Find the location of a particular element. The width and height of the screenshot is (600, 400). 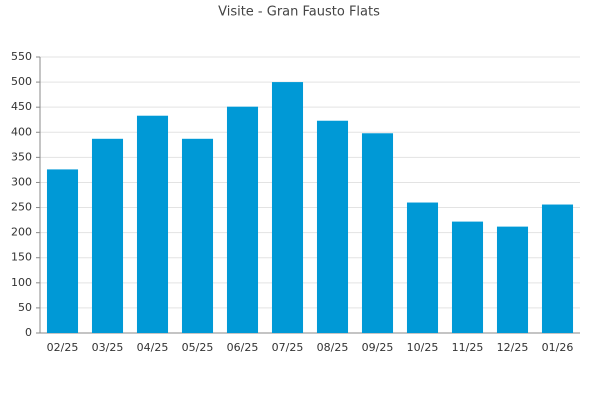

y-tick-label: 150 is located at coordinates (21, 257).